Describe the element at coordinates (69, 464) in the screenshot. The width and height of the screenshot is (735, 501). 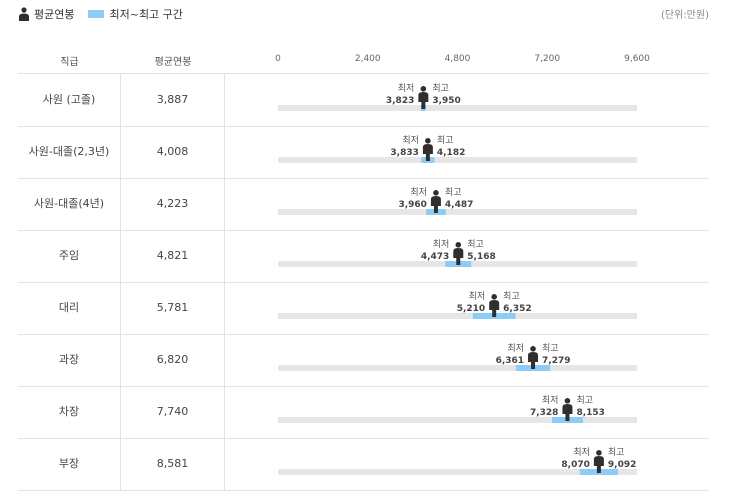
I see `rank-cell: 부장` at that location.